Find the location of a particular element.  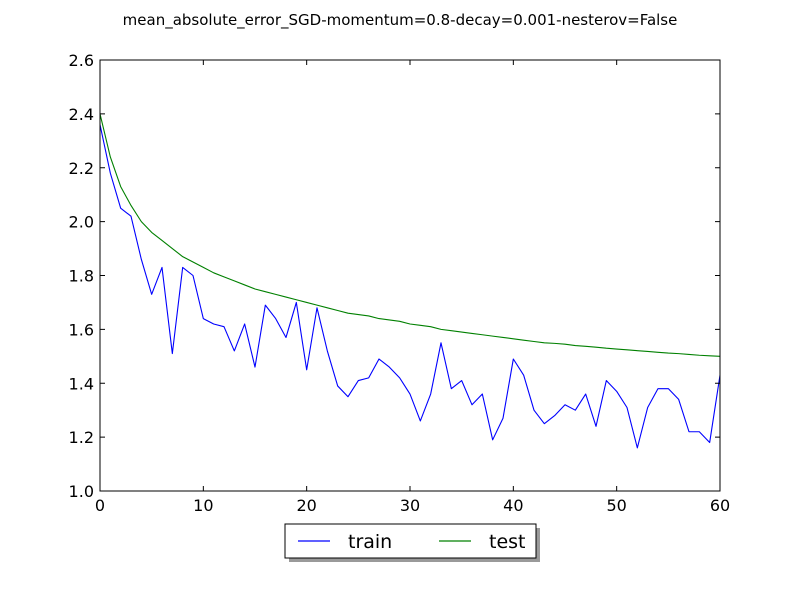

y-tick-label: 1.4 is located at coordinates (81, 383).